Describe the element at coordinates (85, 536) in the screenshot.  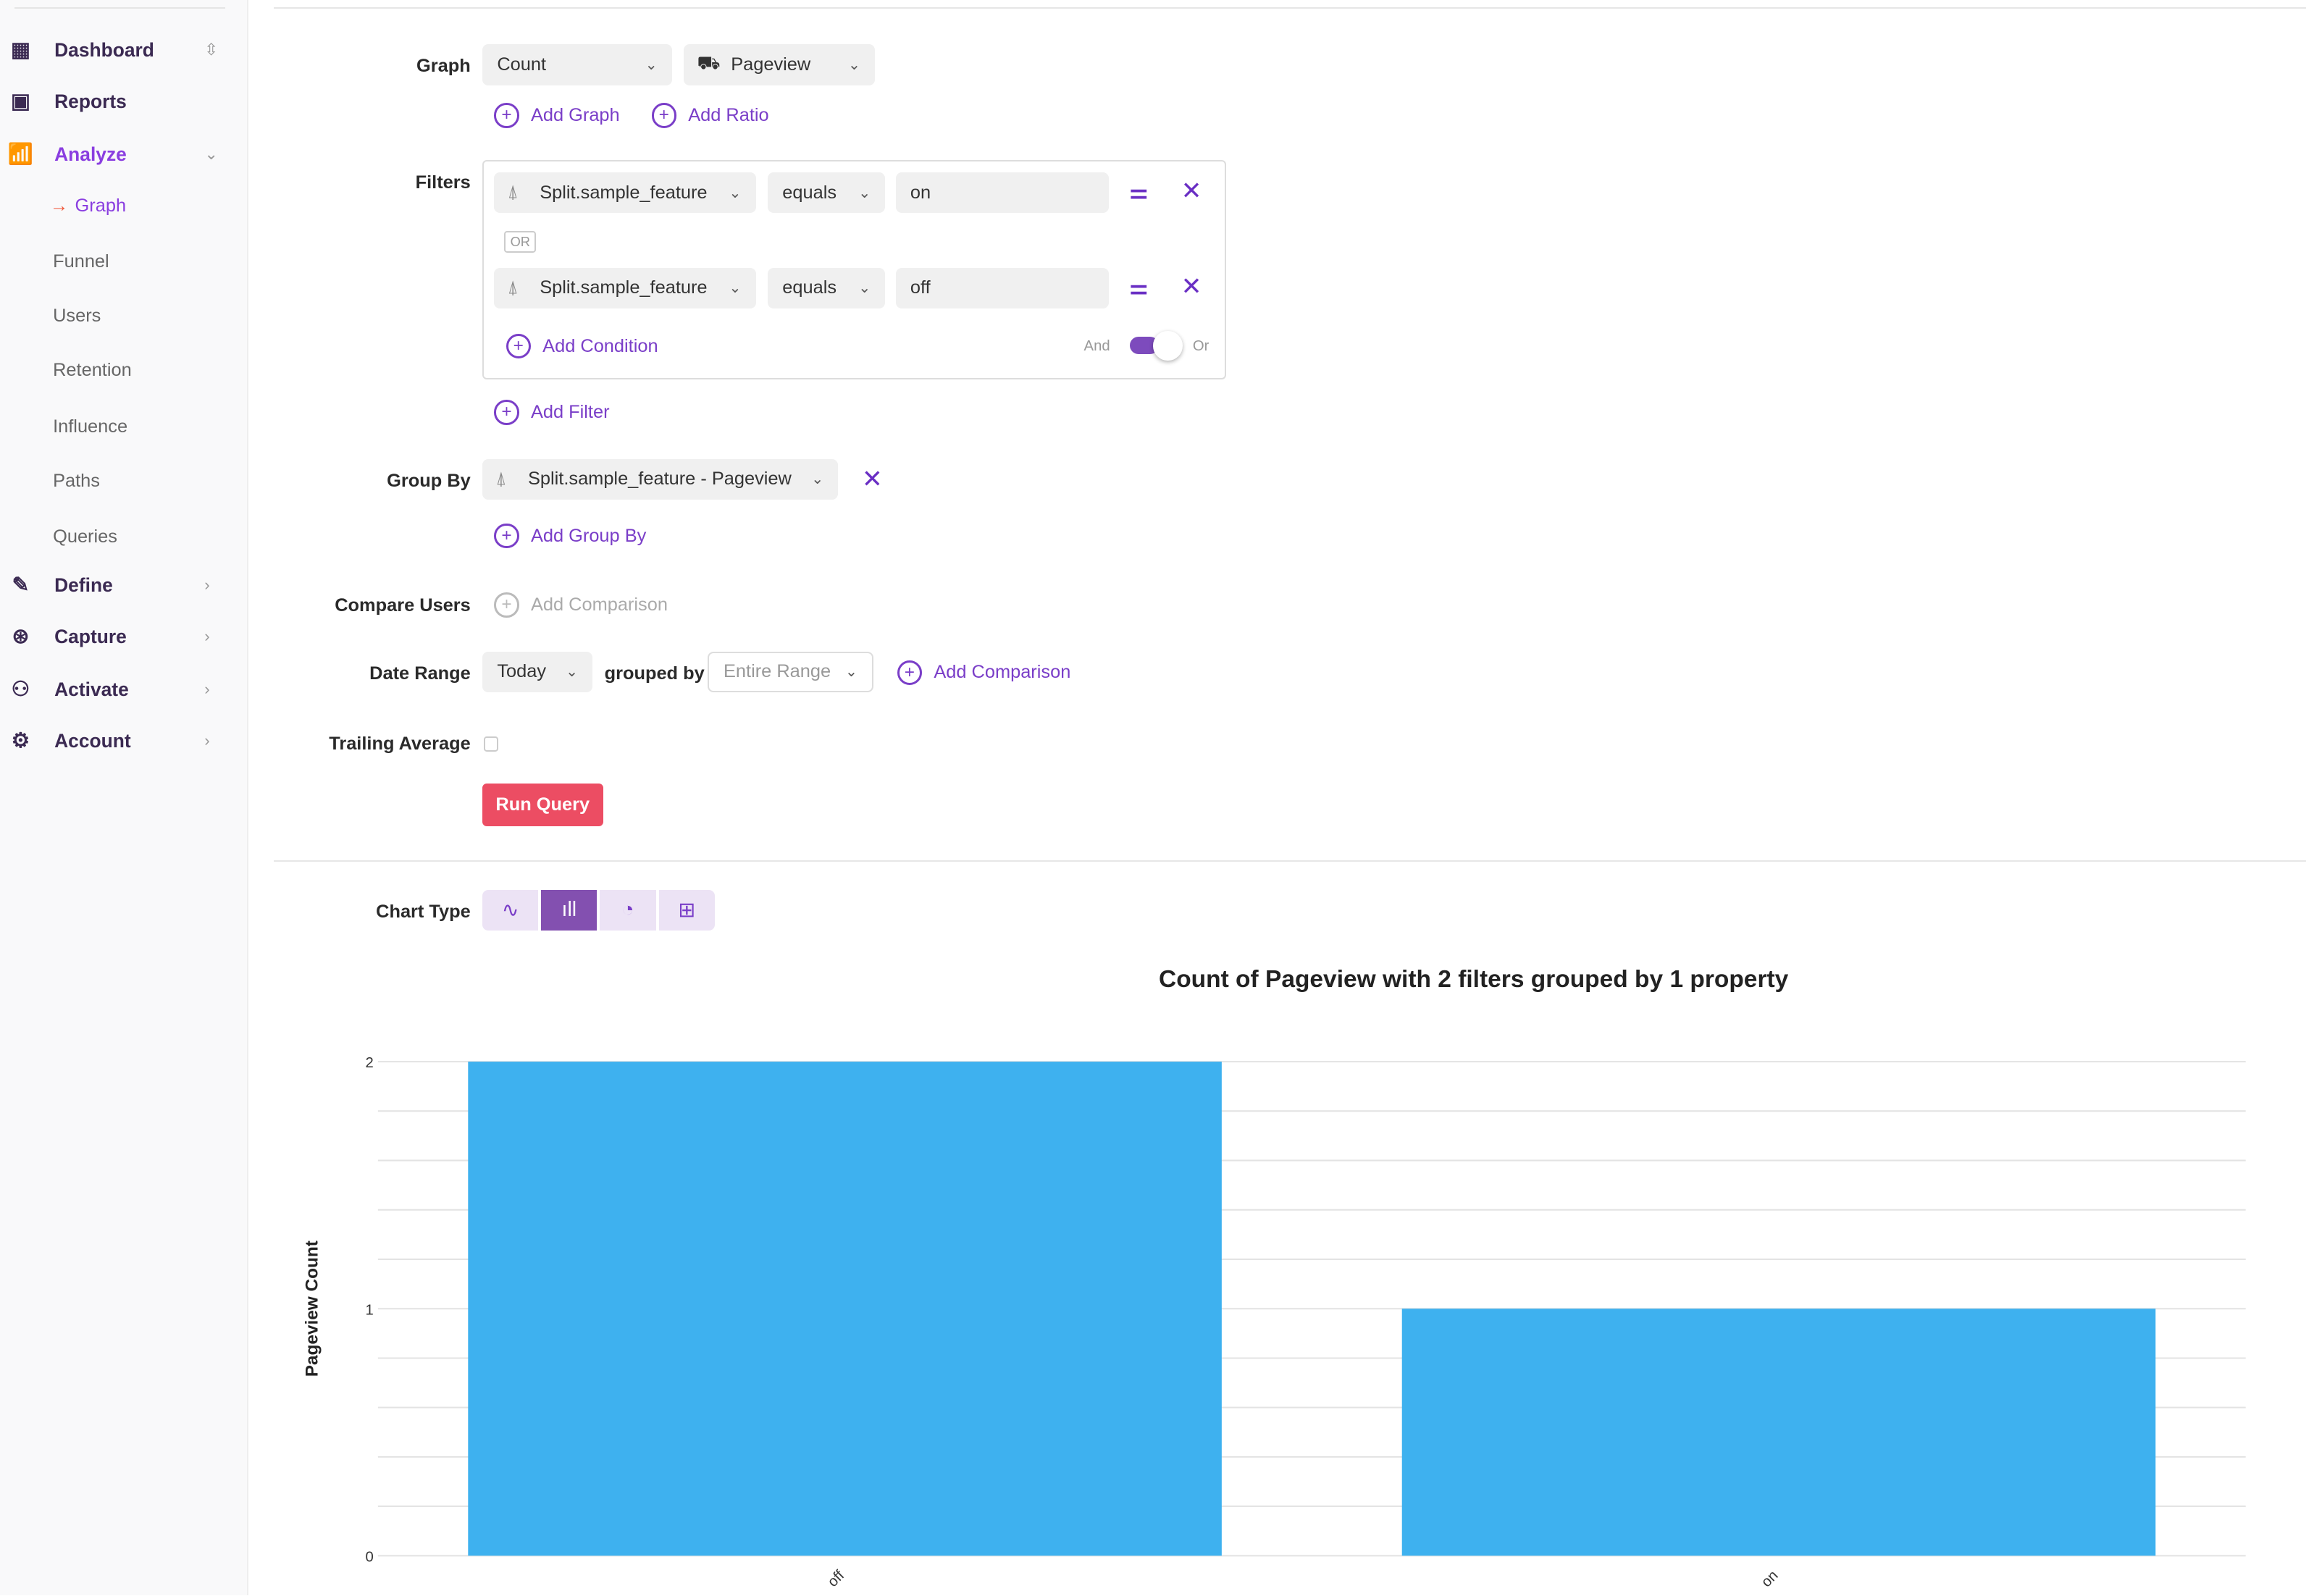
I see `sidebar-subitem-queries: Queries` at that location.